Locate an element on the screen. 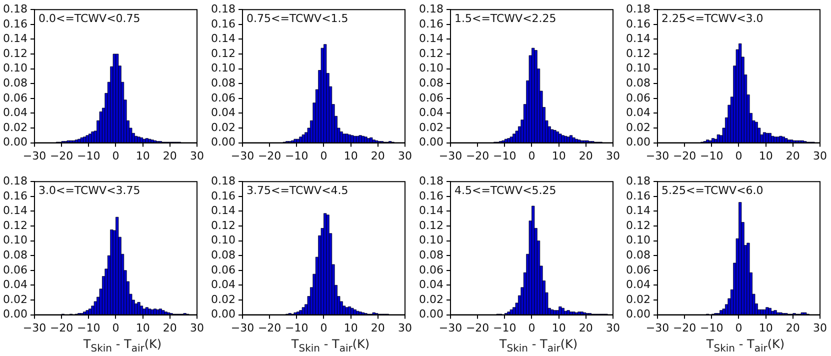 This screenshot has height=356, width=831. annotation: 5.25<=TCWV<6.0 is located at coordinates (712, 190).